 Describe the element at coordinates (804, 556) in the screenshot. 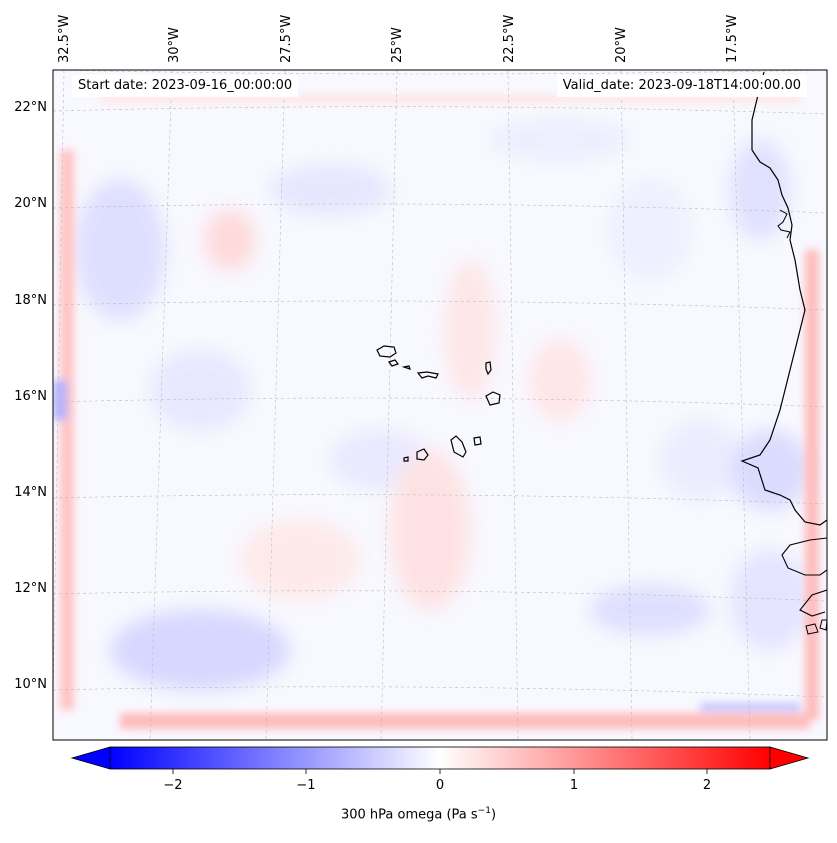

I see `senegal-coast` at that location.